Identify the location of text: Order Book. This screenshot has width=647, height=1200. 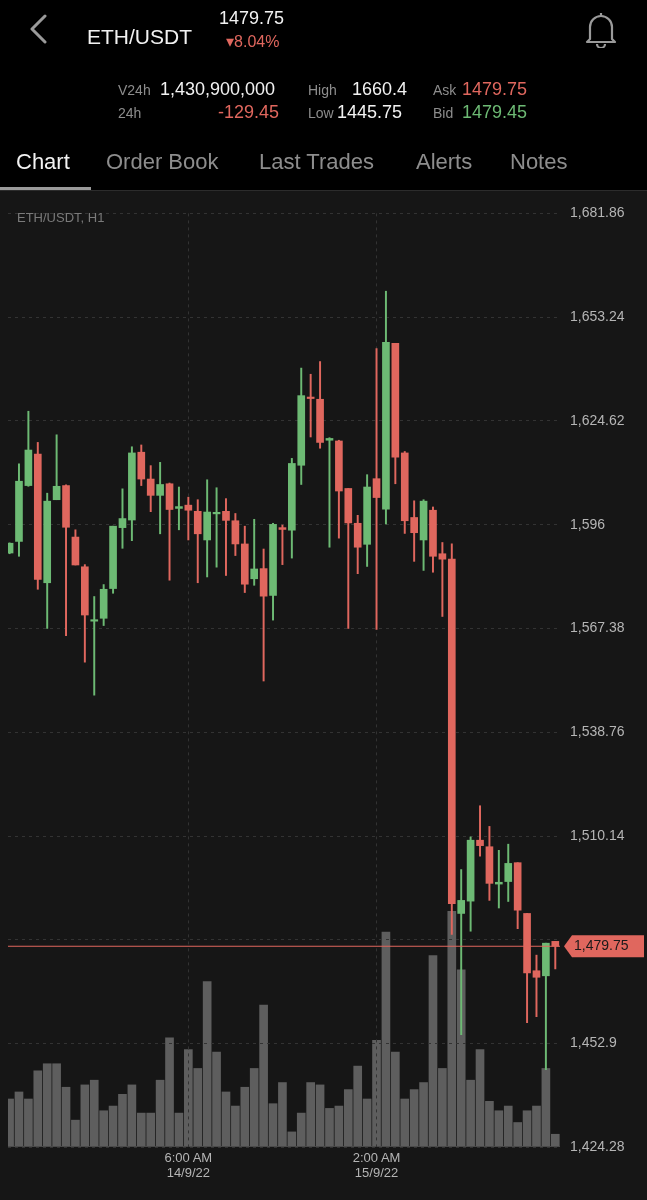
(162, 162).